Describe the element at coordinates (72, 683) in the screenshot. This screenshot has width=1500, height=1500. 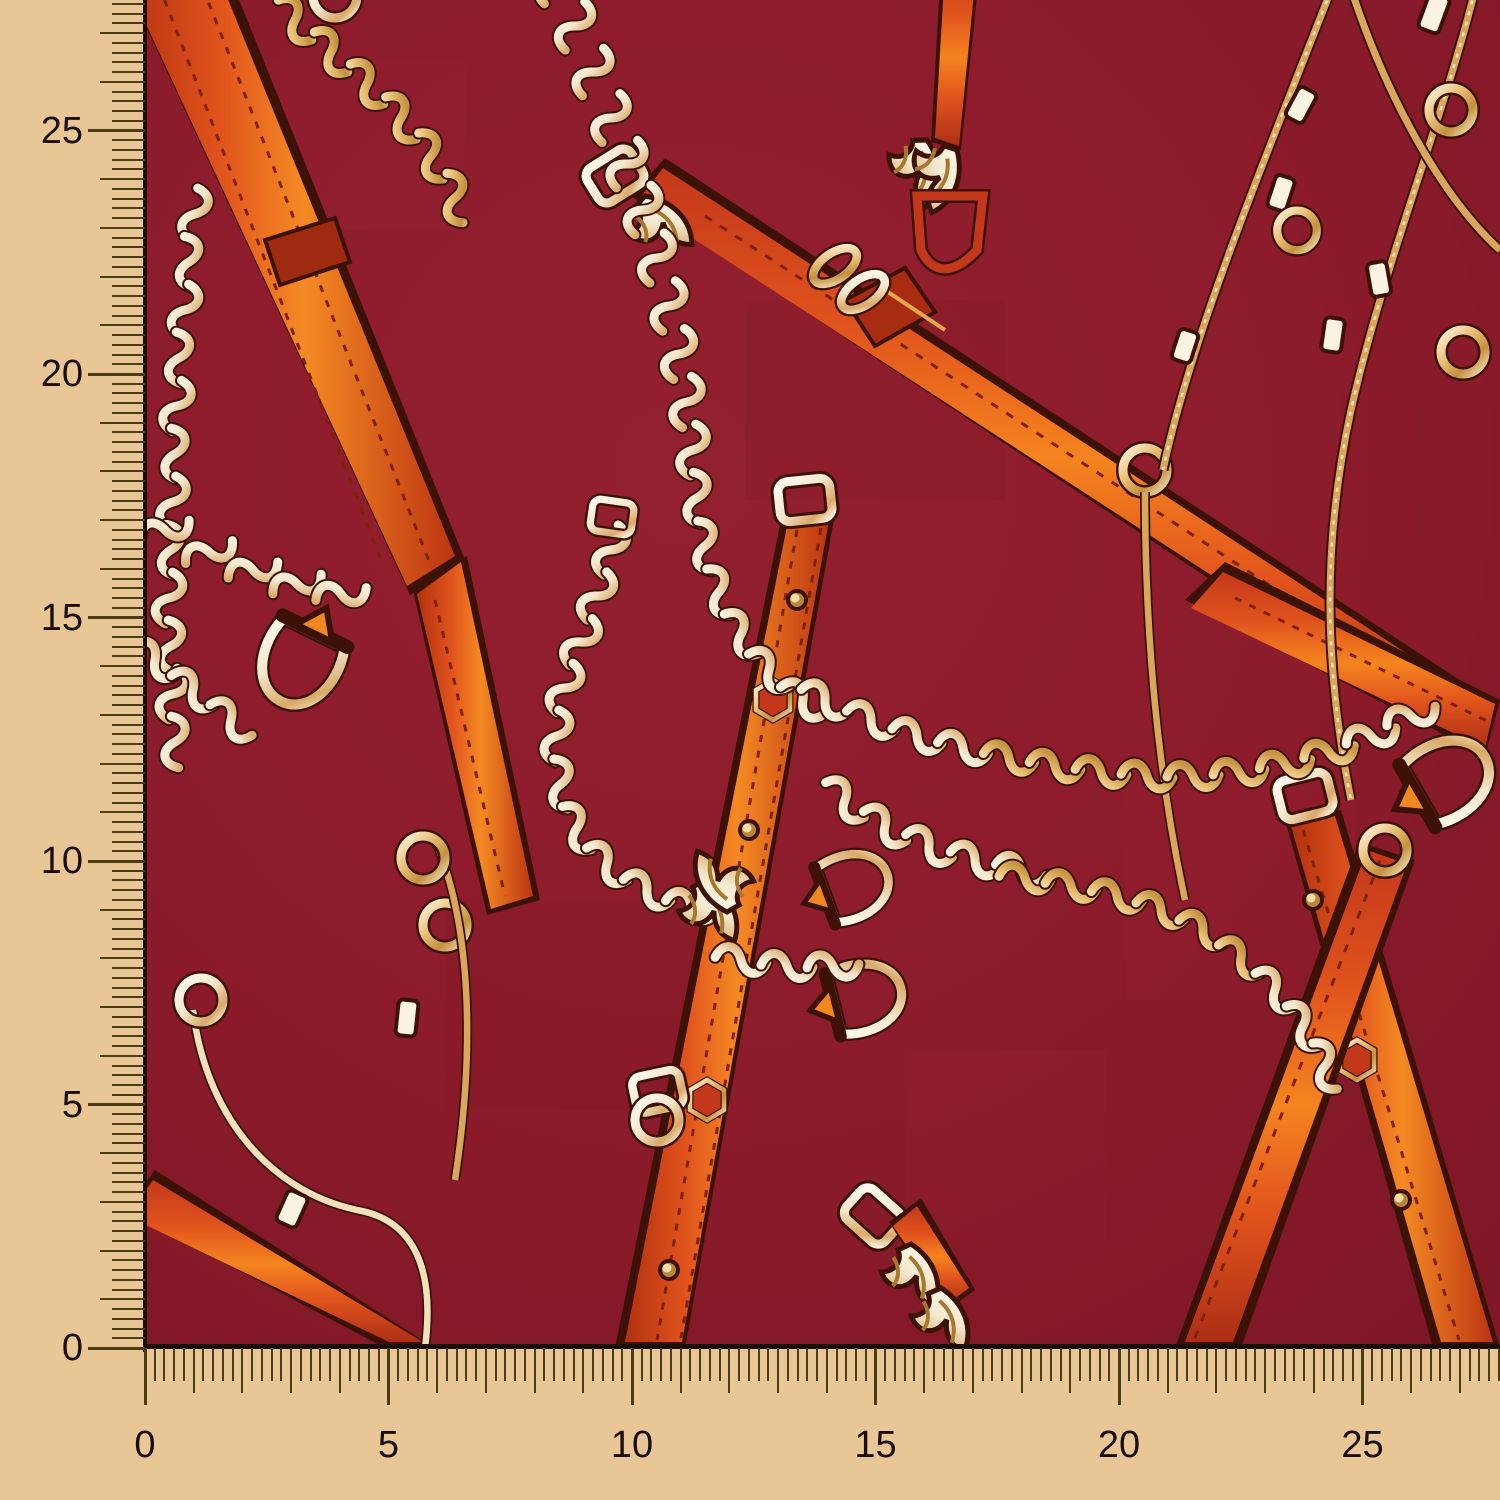
I see `vertical-ruler: 0 5 10 15 20 25` at that location.